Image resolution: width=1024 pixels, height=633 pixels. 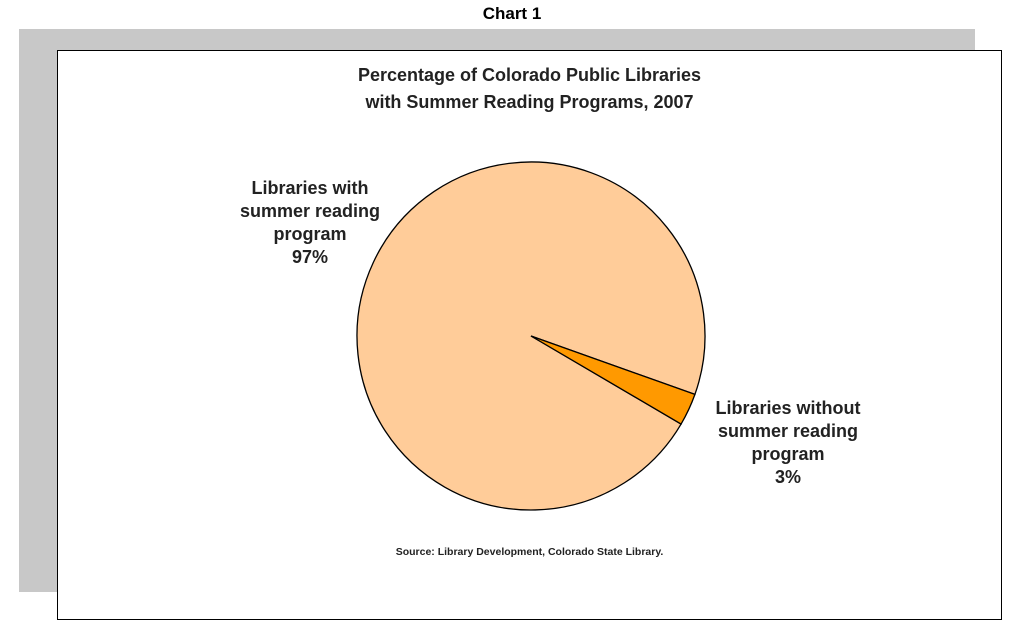 What do you see at coordinates (613, 380) in the screenshot?
I see `pie-slice-without-program` at bounding box center [613, 380].